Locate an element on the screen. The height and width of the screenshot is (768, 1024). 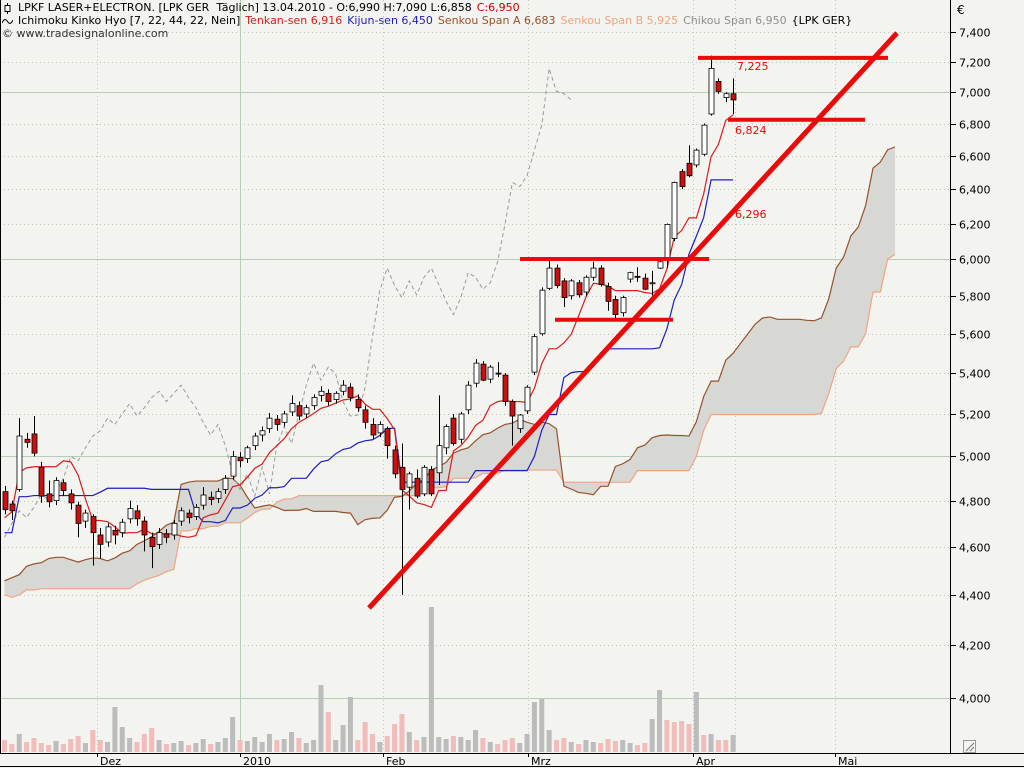
y-axis-label: 7,200 is located at coordinates (975, 63).